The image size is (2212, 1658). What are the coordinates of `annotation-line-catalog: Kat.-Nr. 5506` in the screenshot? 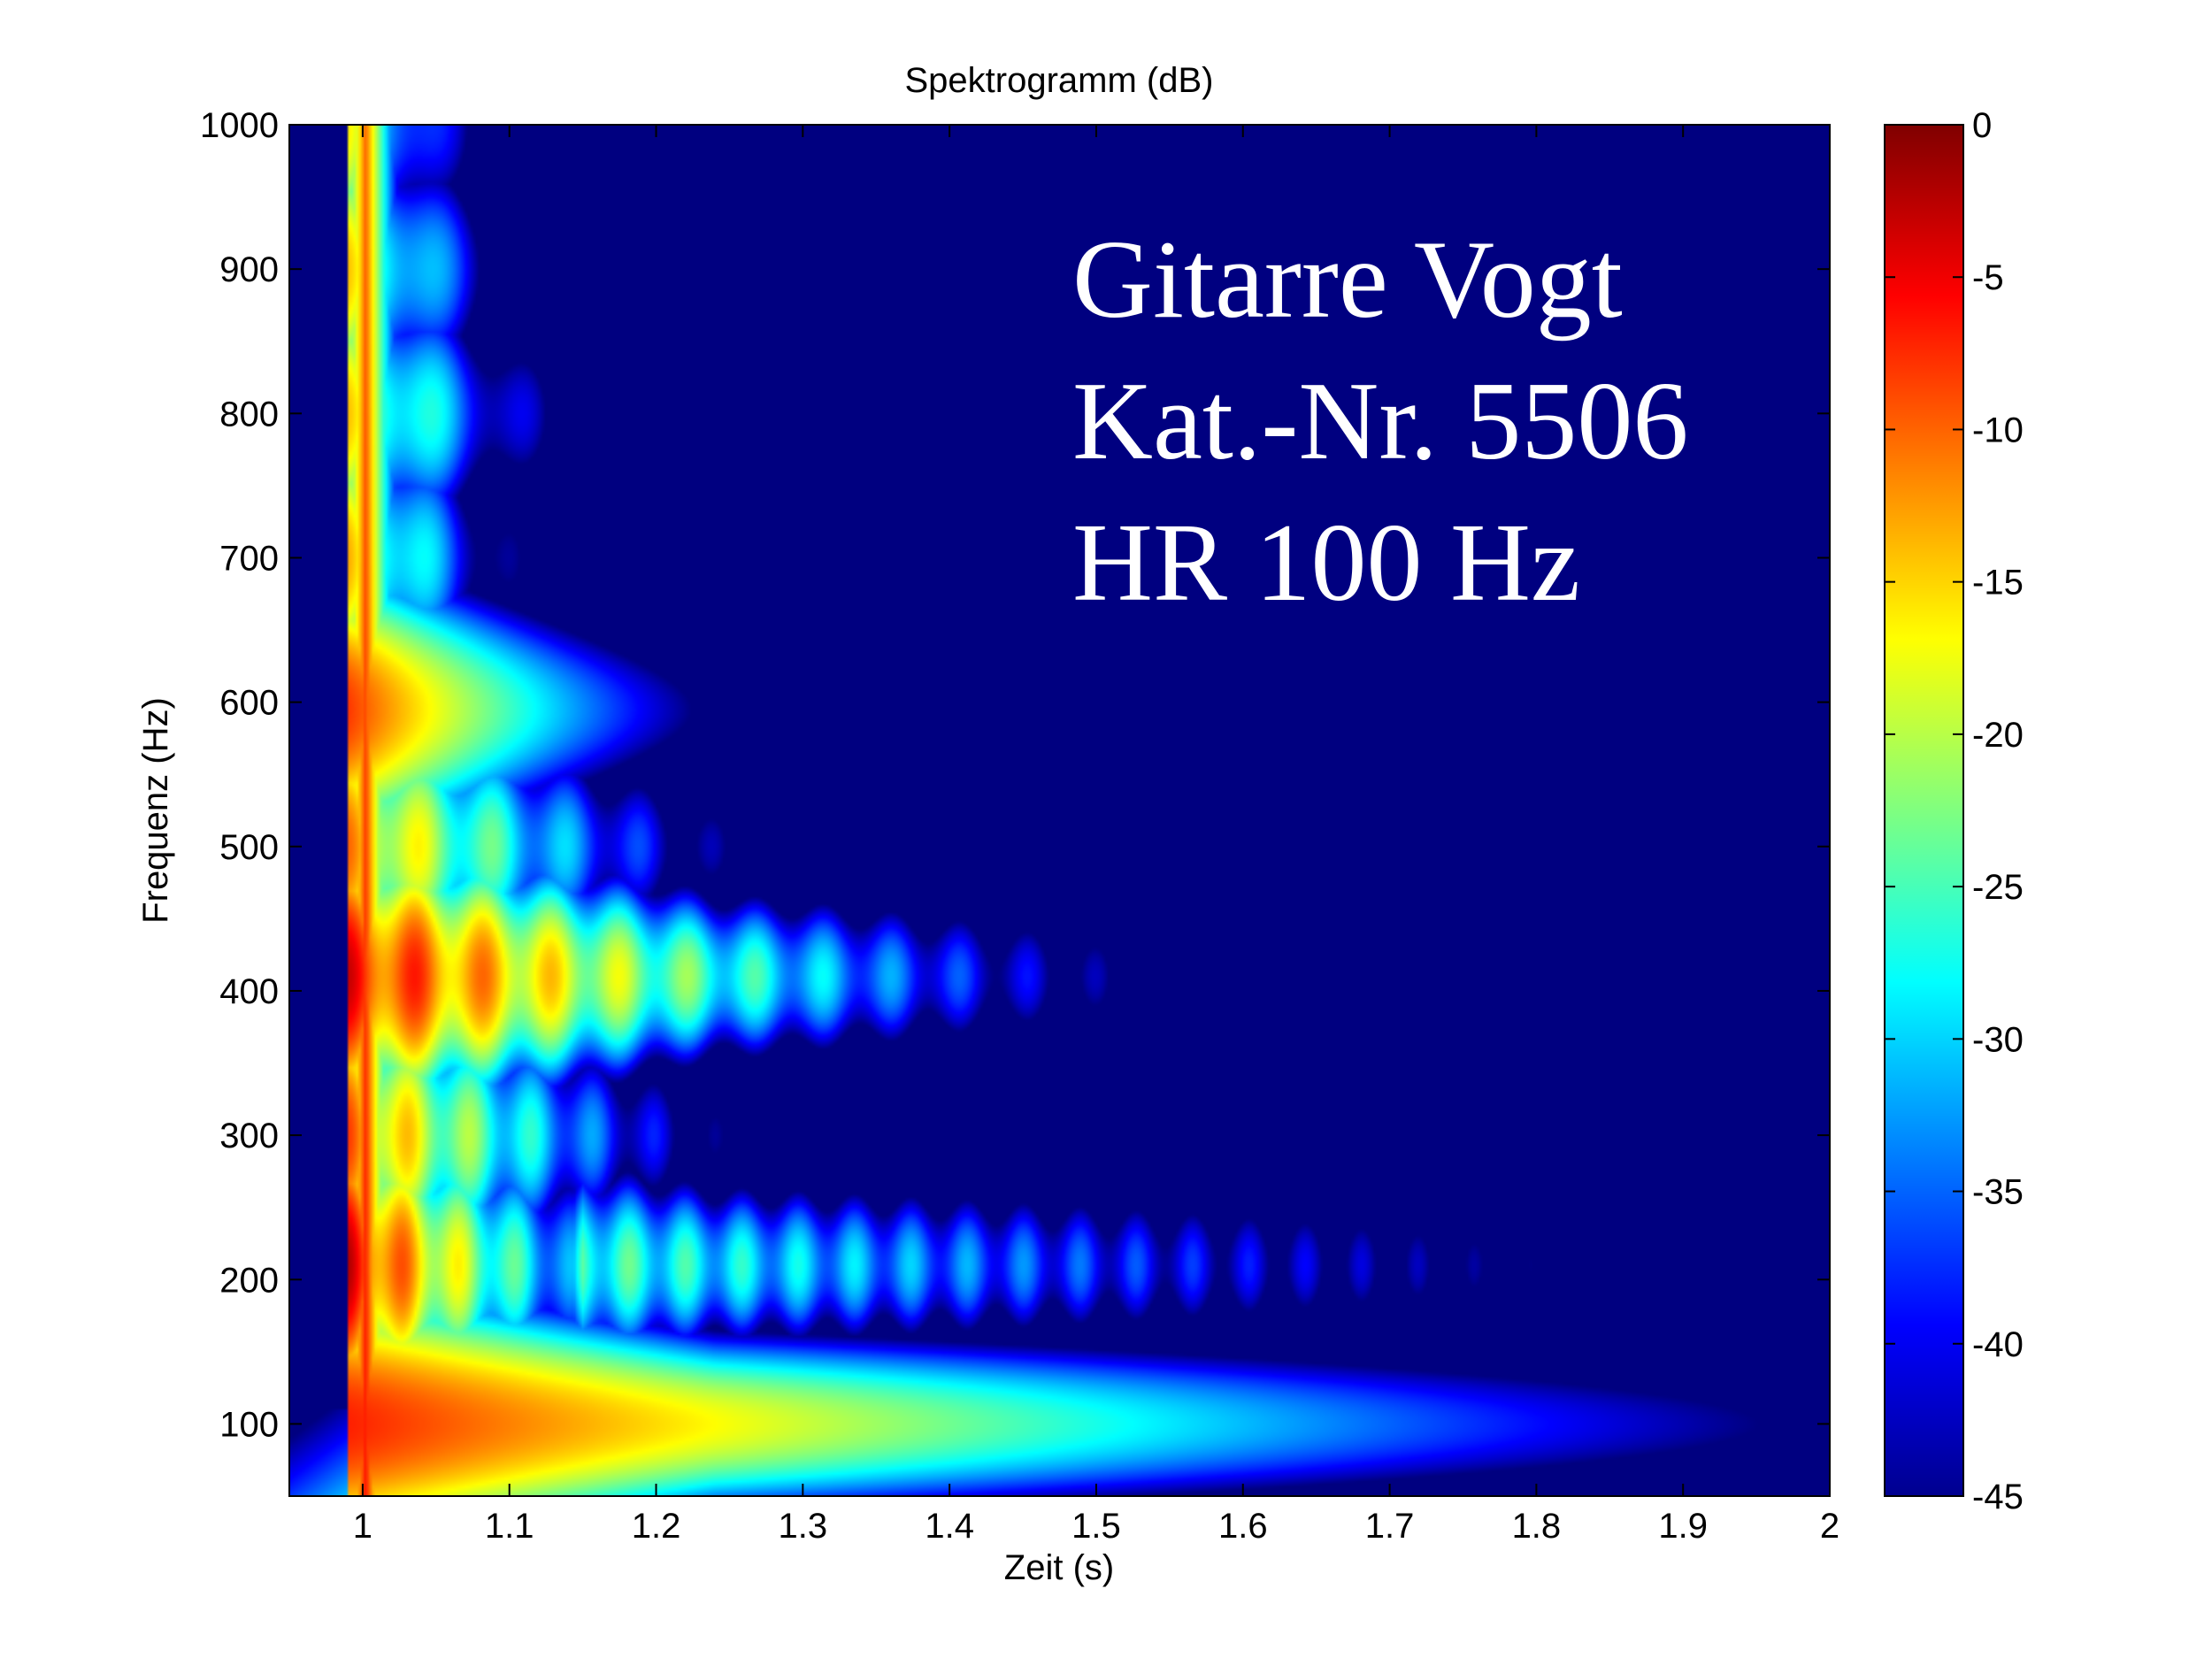 It's located at (1380, 421).